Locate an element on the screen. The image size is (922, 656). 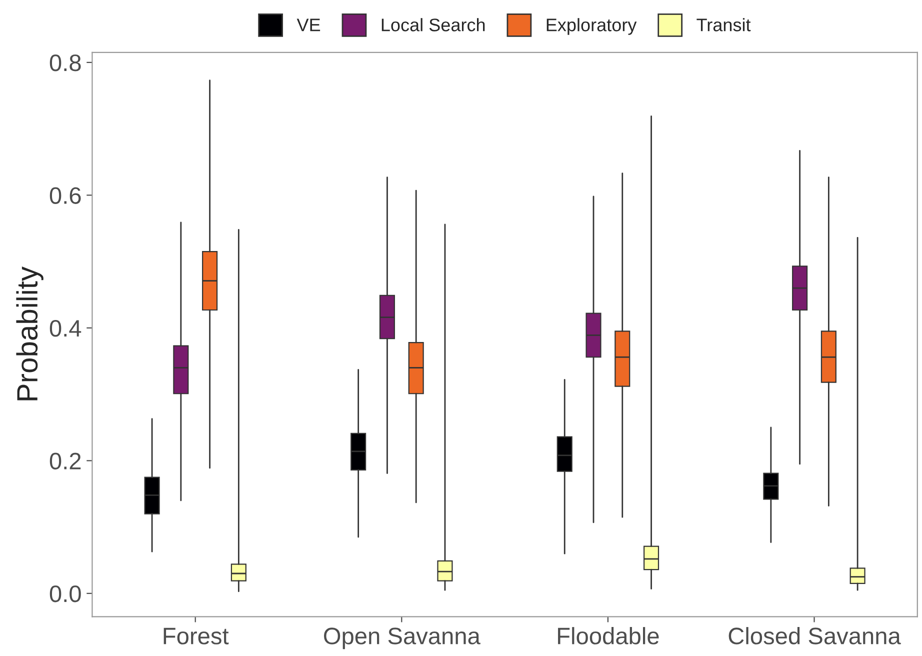
legend-label: Exploratory is located at coordinates (591, 26).